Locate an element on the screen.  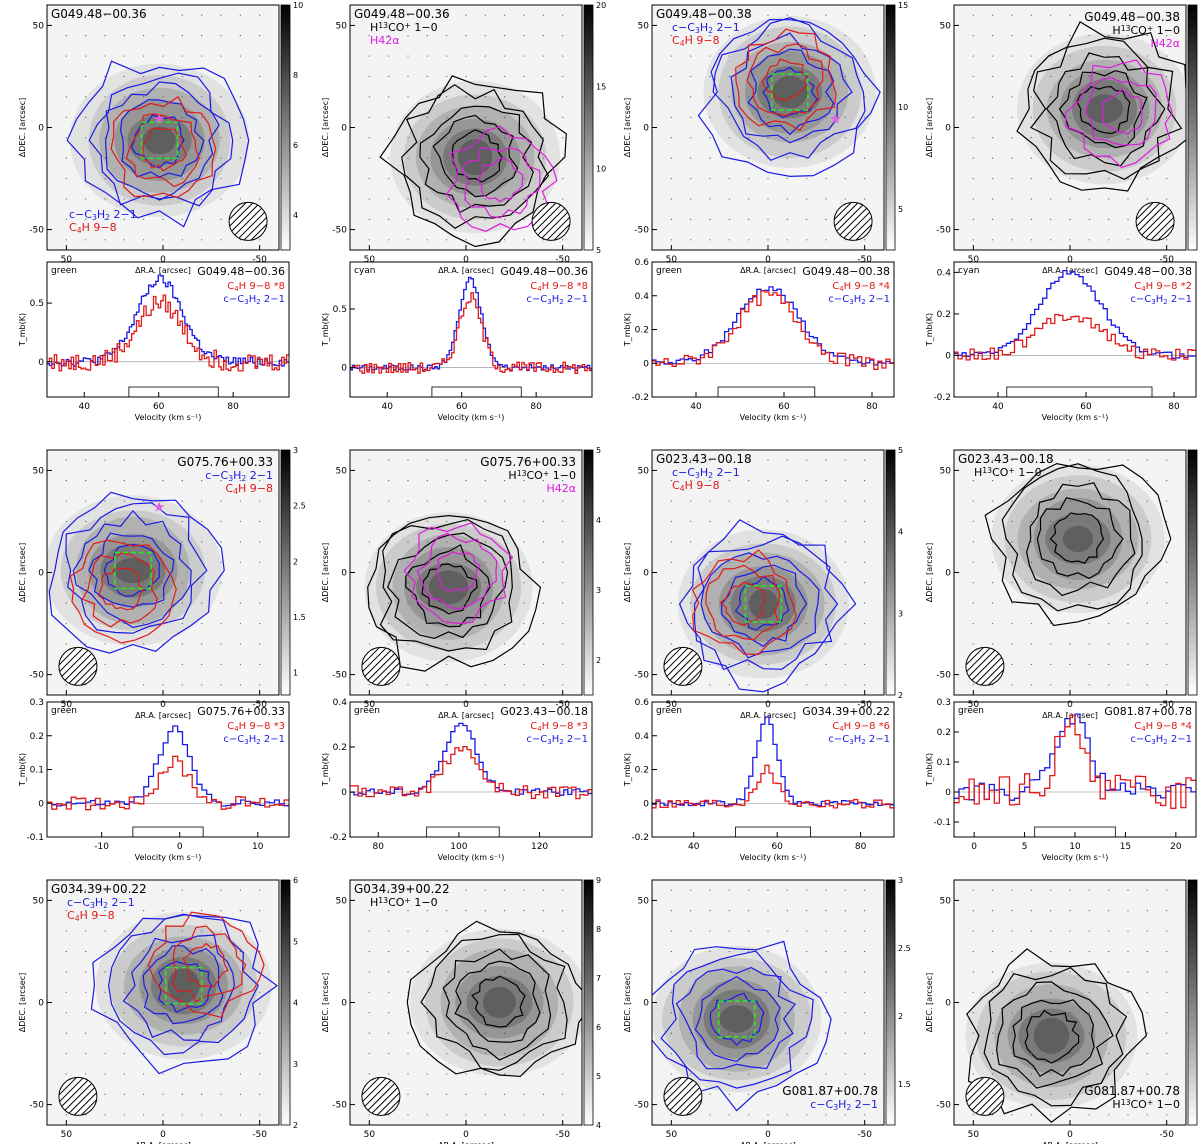
region-label: cyan is located at coordinates (969, 271).